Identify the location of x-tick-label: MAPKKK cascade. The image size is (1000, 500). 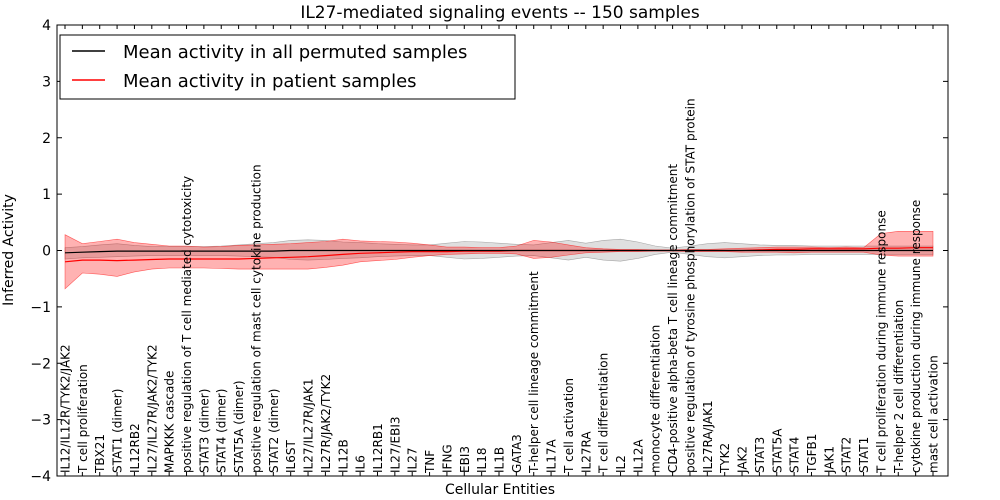
(170, 422).